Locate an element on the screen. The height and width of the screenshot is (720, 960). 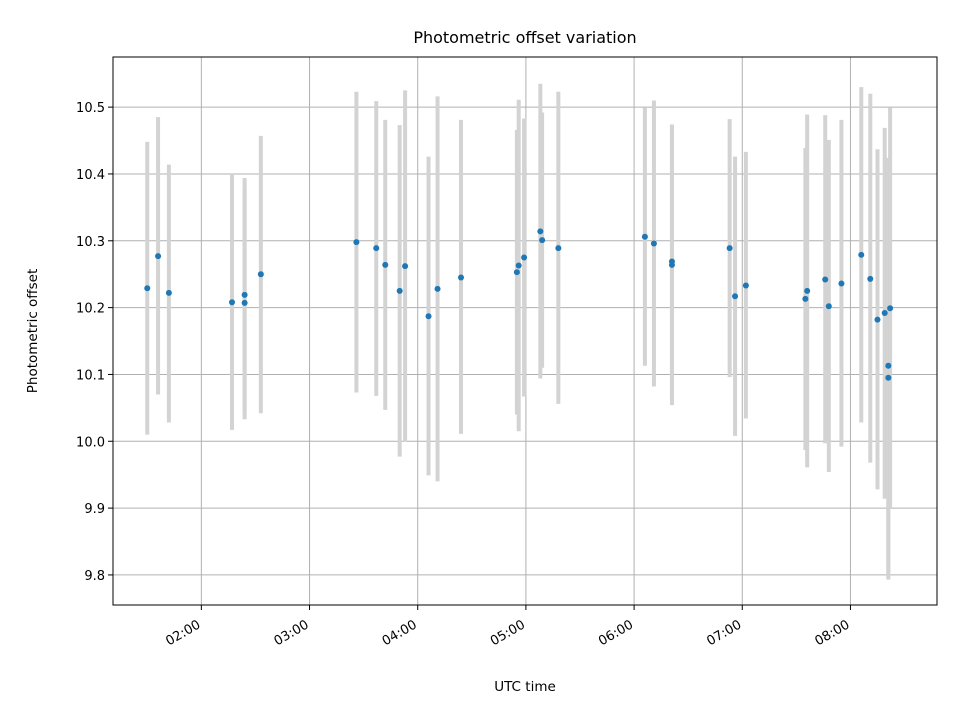
y-tick-label: 9.9 is located at coordinates (94, 509).